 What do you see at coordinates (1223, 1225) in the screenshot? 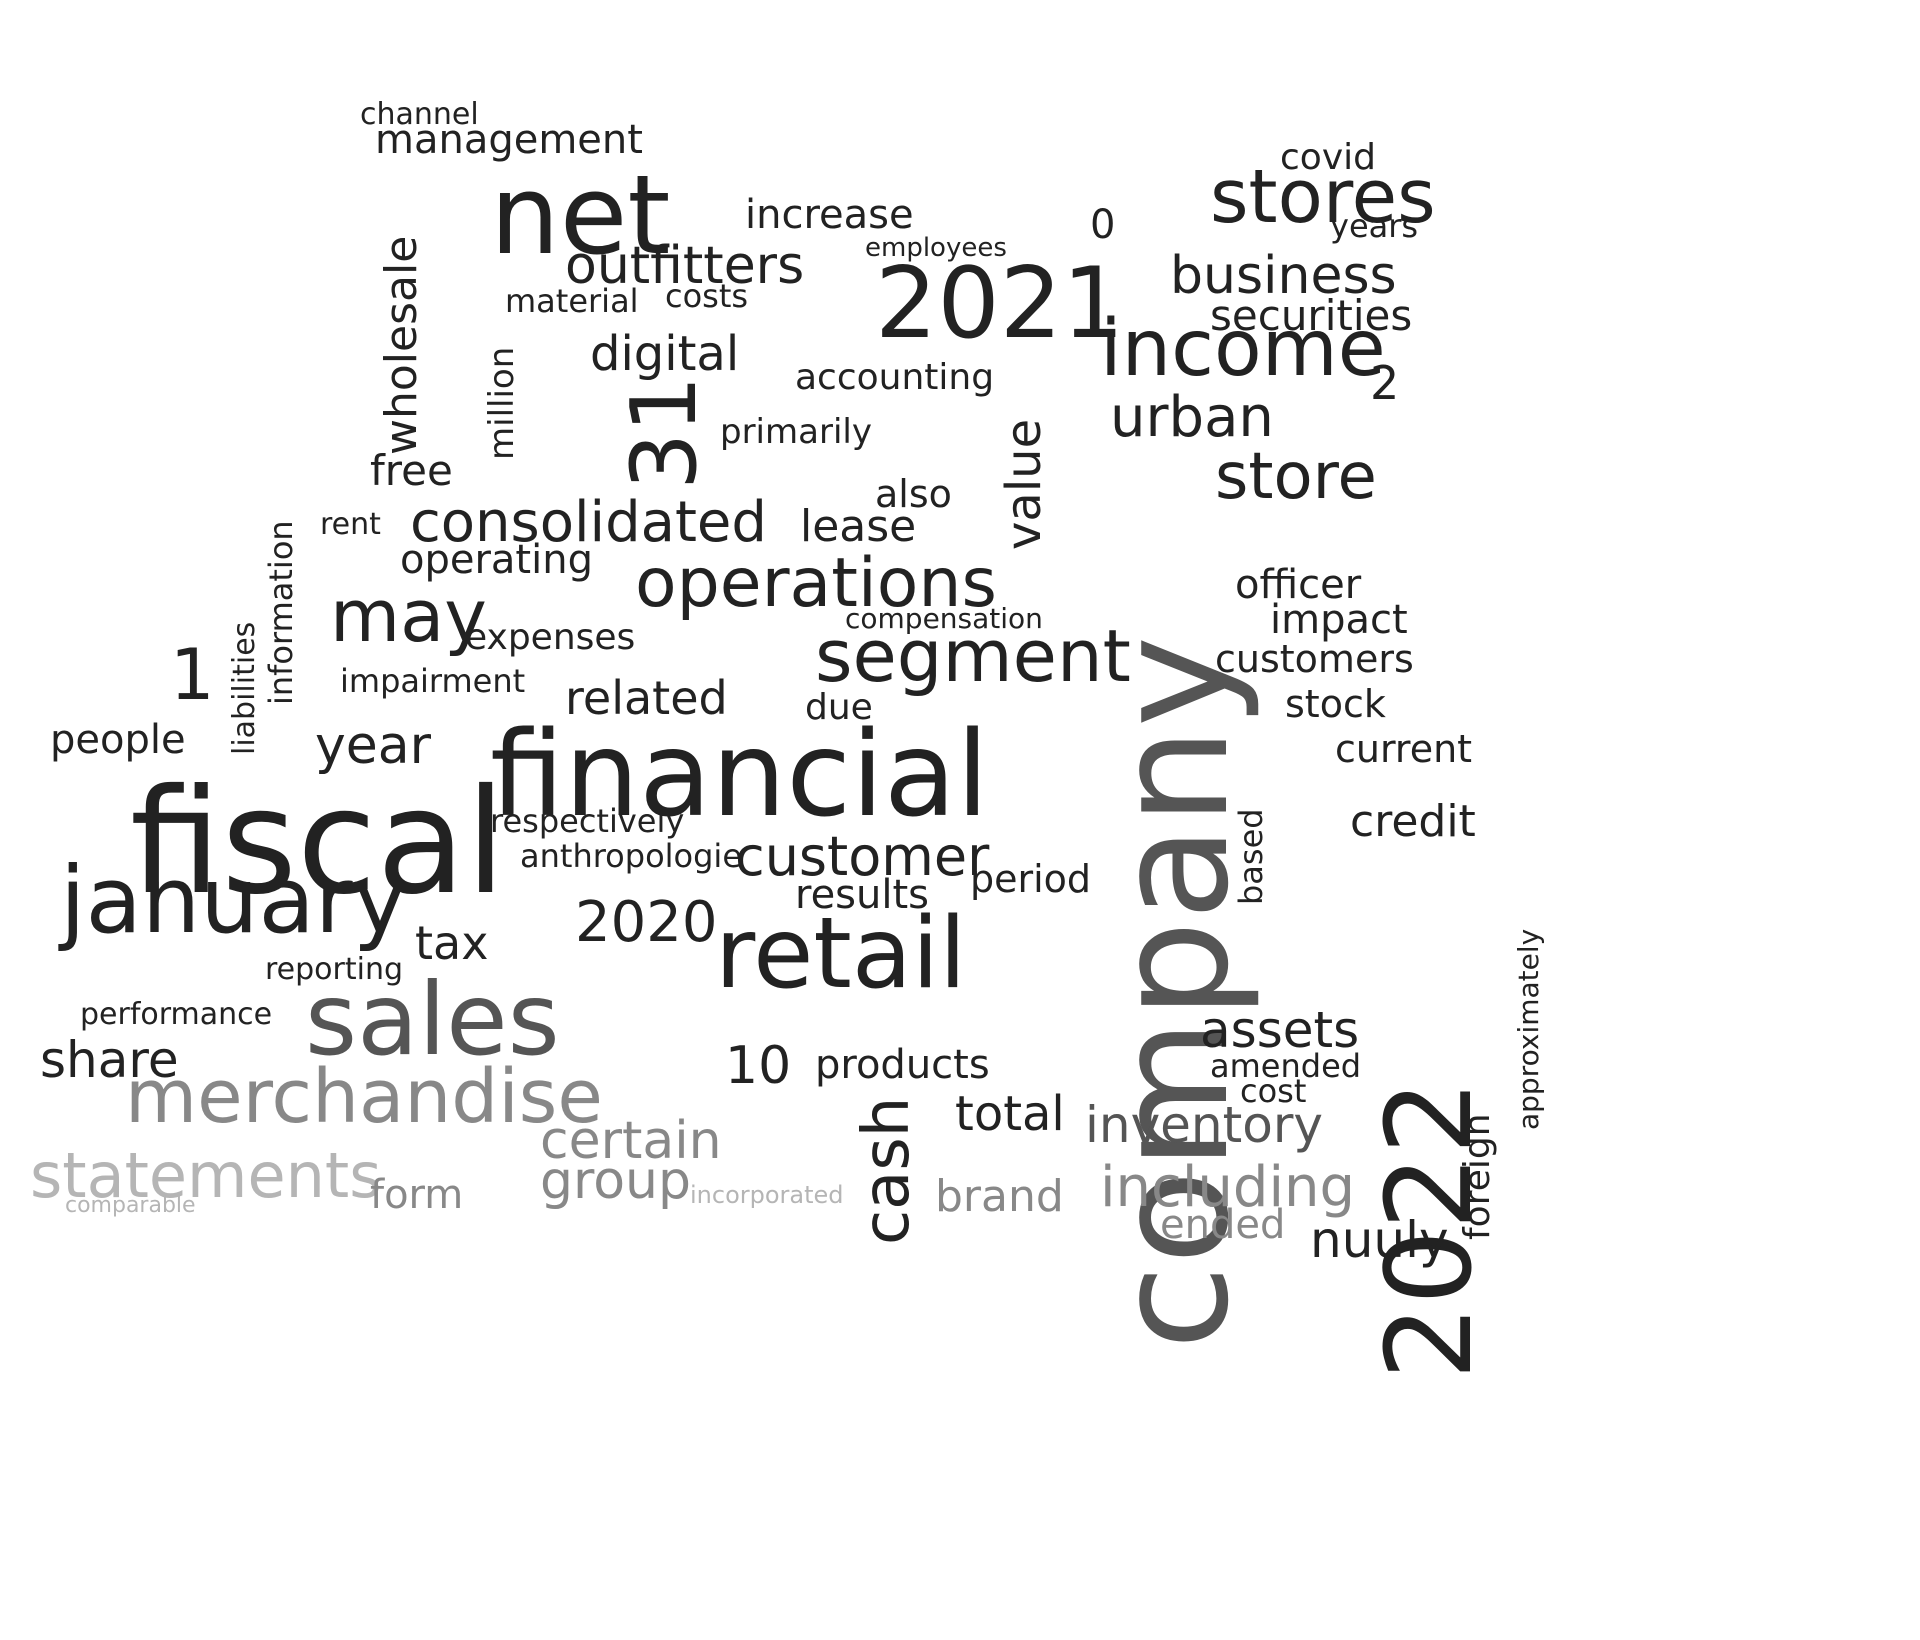
I see `word-ended: ended` at bounding box center [1223, 1225].